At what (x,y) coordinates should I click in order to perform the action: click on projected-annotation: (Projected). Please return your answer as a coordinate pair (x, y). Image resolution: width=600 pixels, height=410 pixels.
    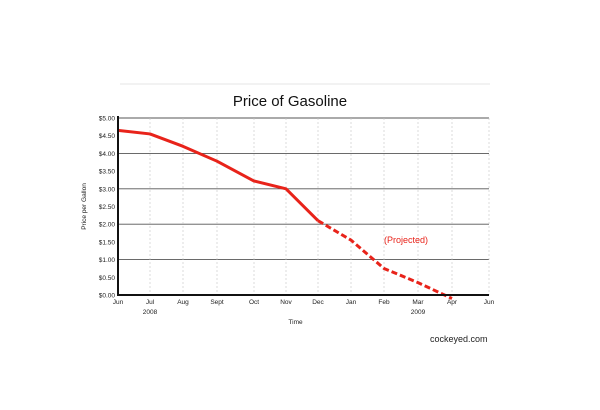
    Looking at the image, I should click on (406, 240).